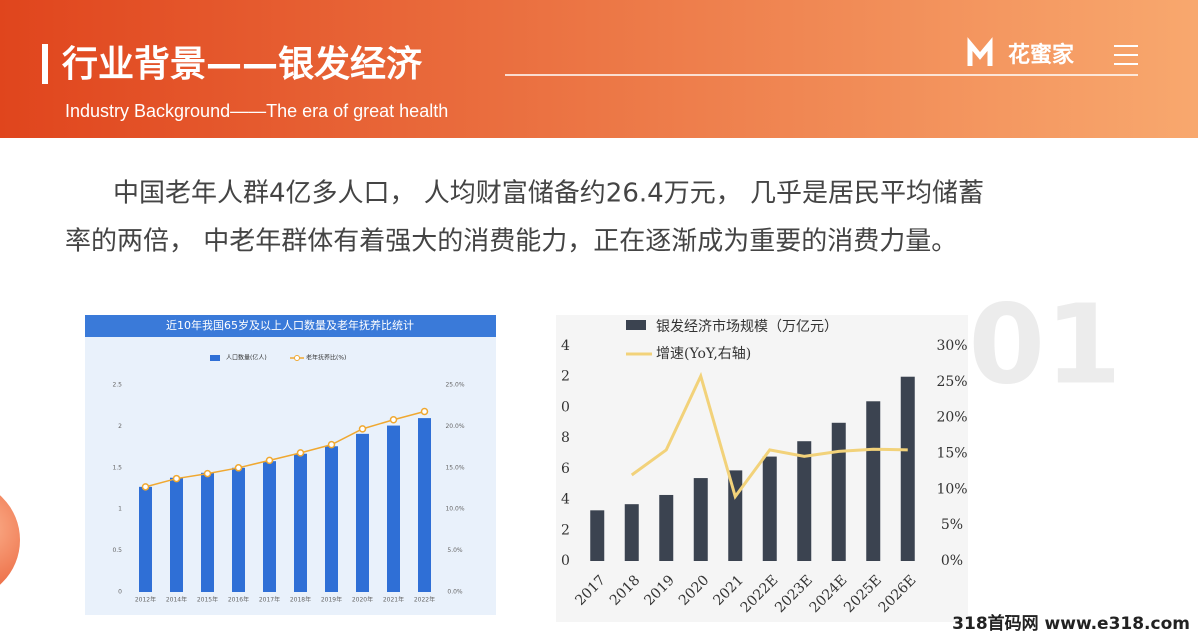  What do you see at coordinates (548, 194) in the screenshot?
I see `body-text: 中国老年人群4亿多人口， 人均财富储备约26.4万元， 几乎是居民平均储蓄` at bounding box center [548, 194].